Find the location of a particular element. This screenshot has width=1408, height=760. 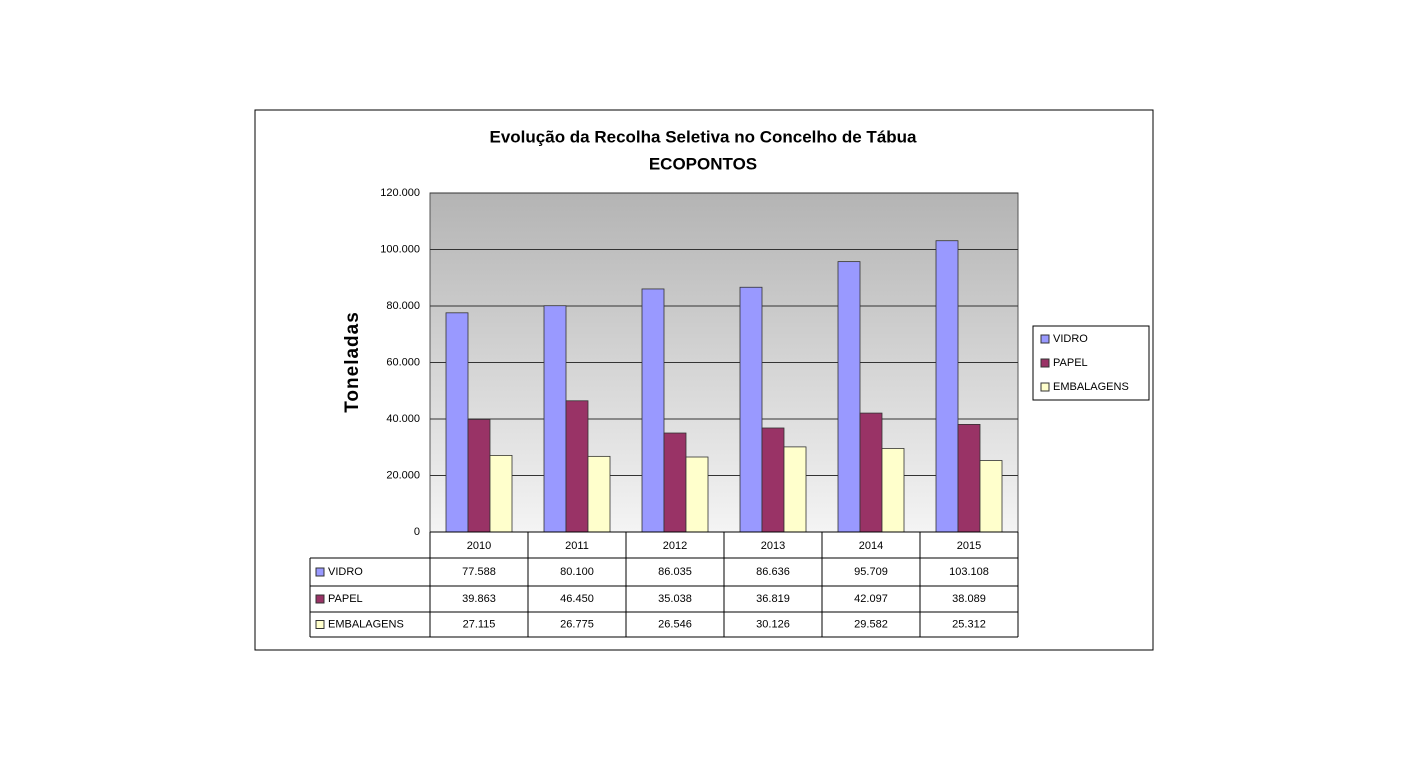

data-label: 26.775 is located at coordinates (577, 624).